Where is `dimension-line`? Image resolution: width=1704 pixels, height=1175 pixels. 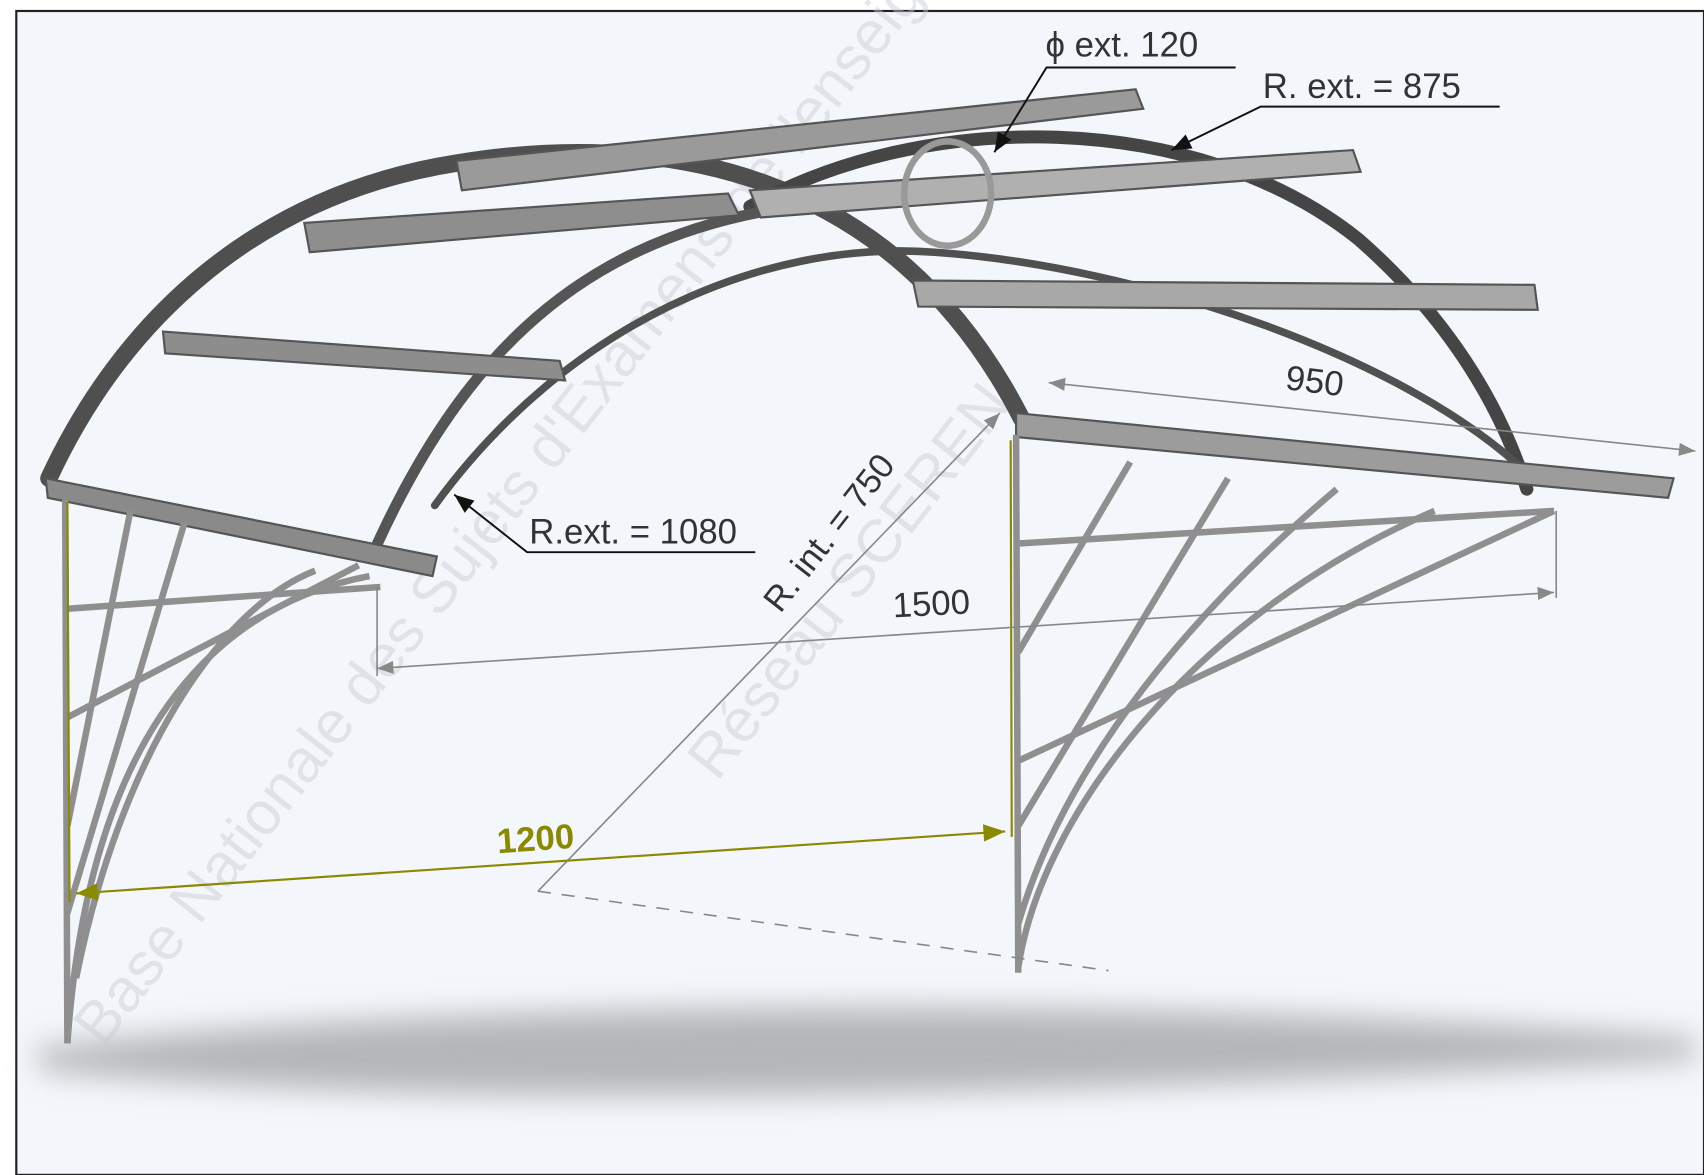
dimension-line is located at coordinates (540, 862).